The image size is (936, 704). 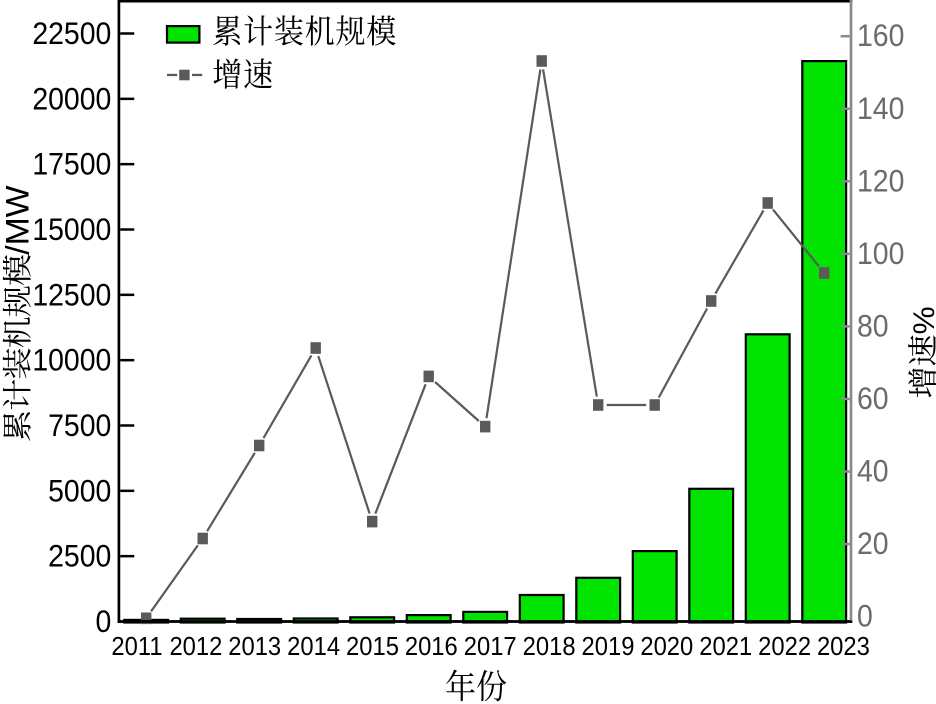 I want to click on svg-text: 2020, so click(x=666, y=646).